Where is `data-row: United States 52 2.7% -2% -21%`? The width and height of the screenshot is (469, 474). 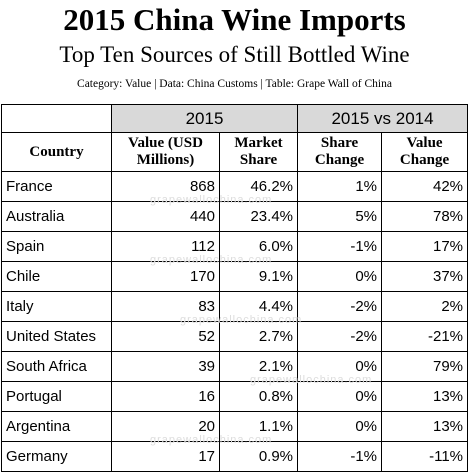
data-row: United States 52 2.7% -2% -21% is located at coordinates (235, 336).